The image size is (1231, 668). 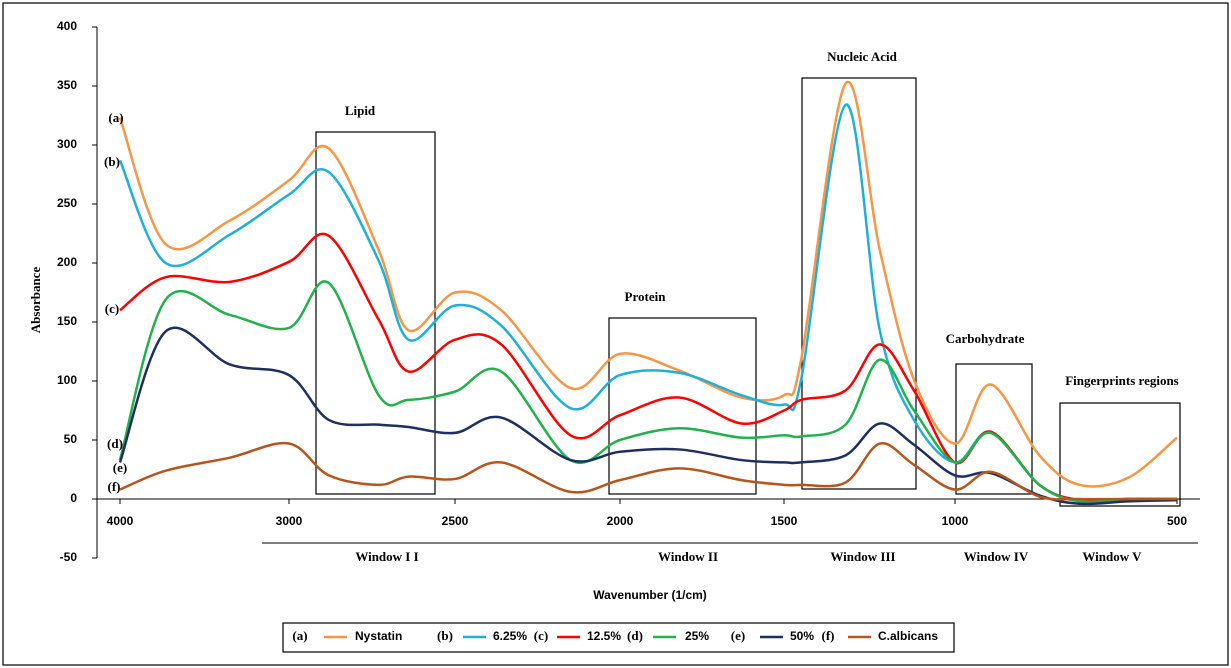 I want to click on legend-label: 6.25%, so click(x=510, y=636).